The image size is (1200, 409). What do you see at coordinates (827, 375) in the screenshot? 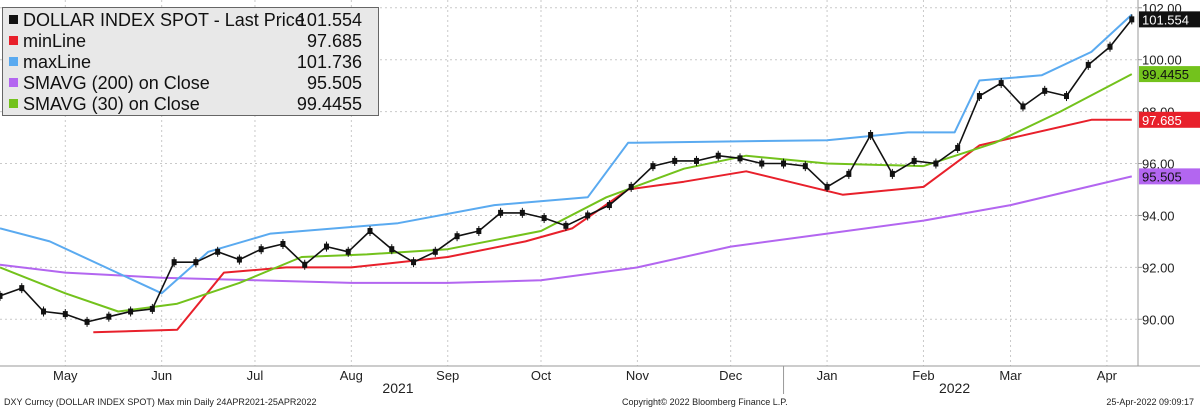
I see `x-tick-label: Jan` at bounding box center [827, 375].